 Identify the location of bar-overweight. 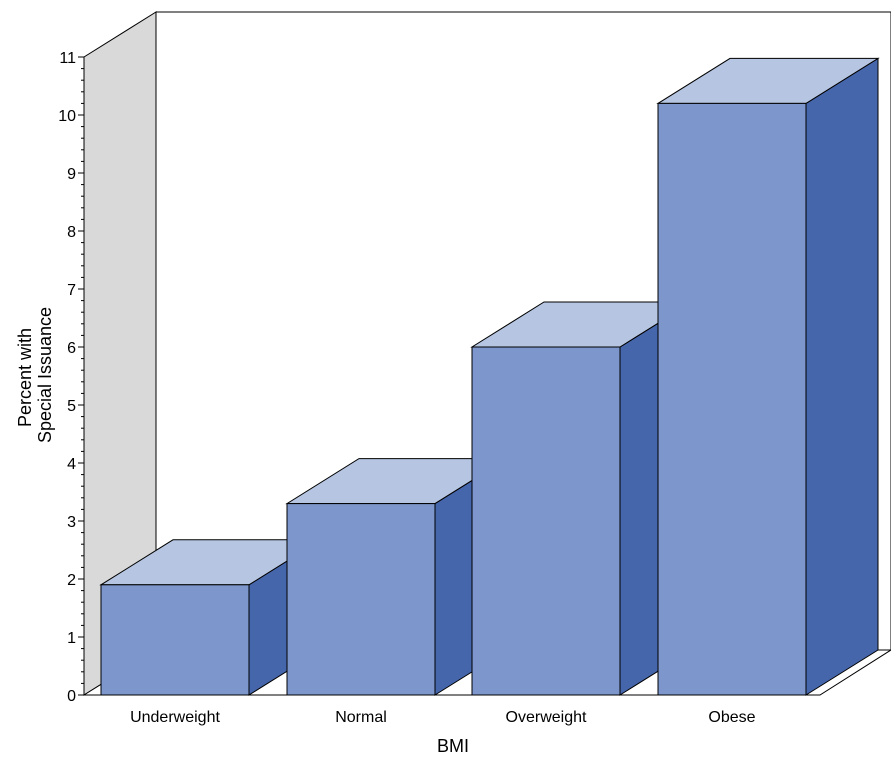
(582, 498).